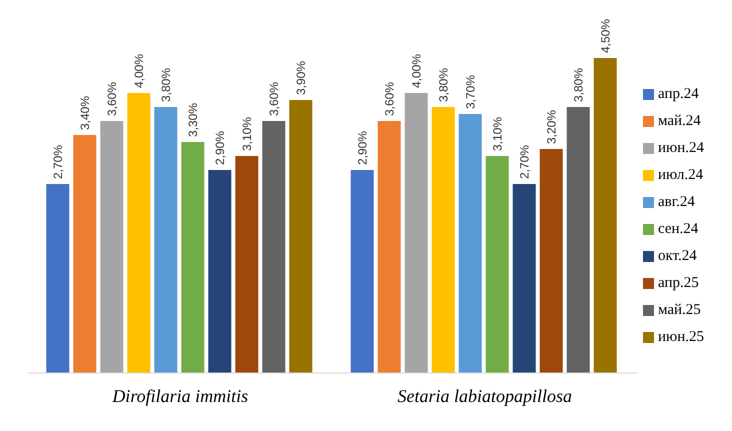  Describe the element at coordinates (551, 127) in the screenshot. I see `data-label: 3,20%` at that location.